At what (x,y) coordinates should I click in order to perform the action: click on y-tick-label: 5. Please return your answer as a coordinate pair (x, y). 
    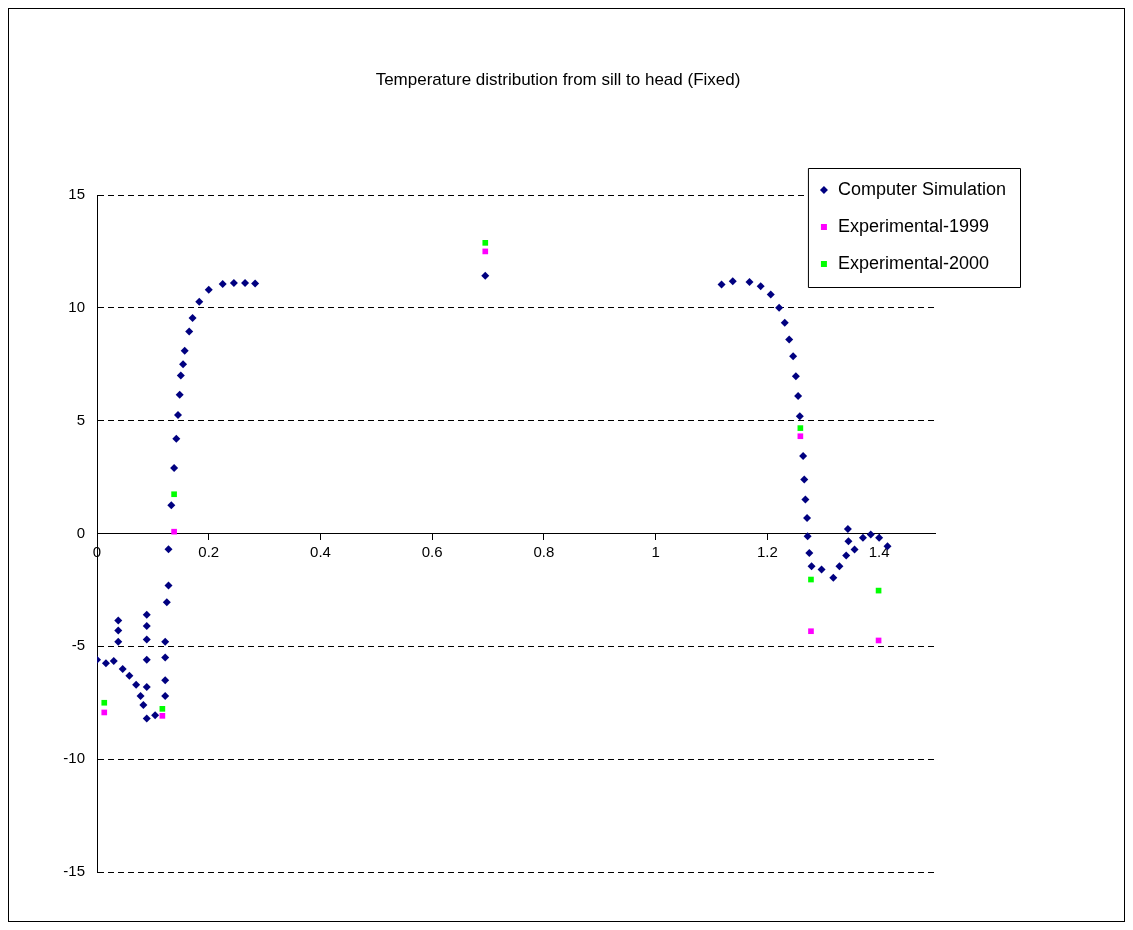
    Looking at the image, I should click on (80, 419).